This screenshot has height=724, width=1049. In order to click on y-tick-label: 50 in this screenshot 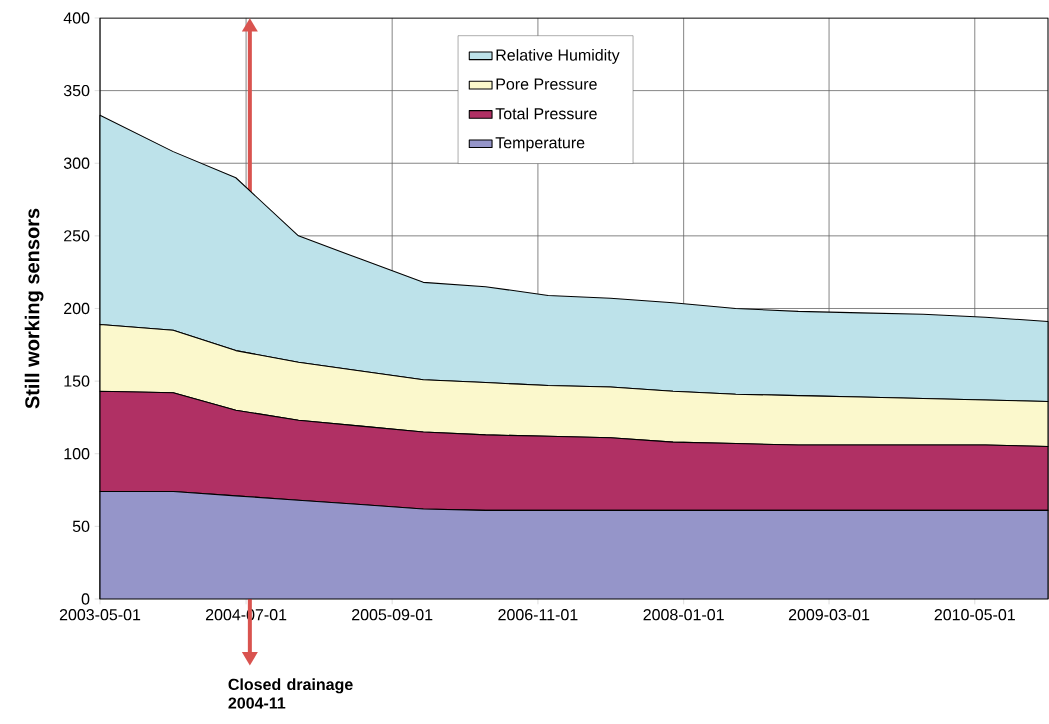, I will do `click(81, 526)`.